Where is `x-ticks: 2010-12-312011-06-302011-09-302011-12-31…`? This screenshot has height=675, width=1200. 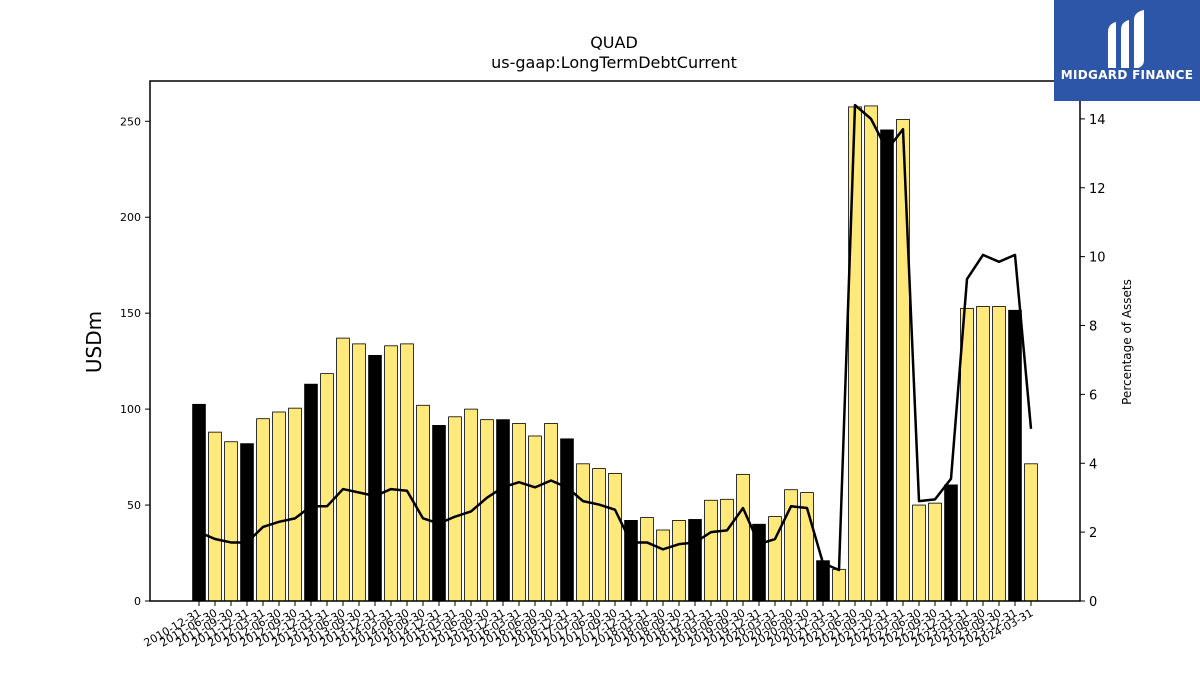
x-ticks: 2010-12-312011-06-302011-09-302011-12-31… is located at coordinates (589, 625).